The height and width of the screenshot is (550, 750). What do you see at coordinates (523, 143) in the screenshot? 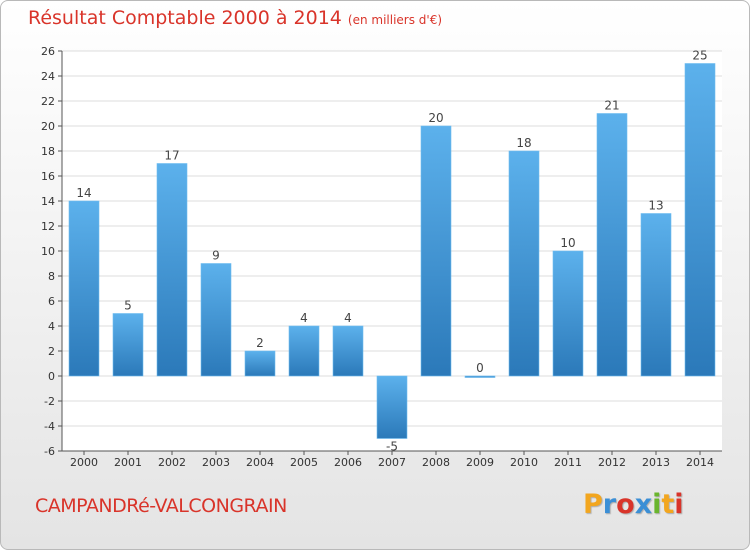
I see `data-label: 18` at bounding box center [523, 143].